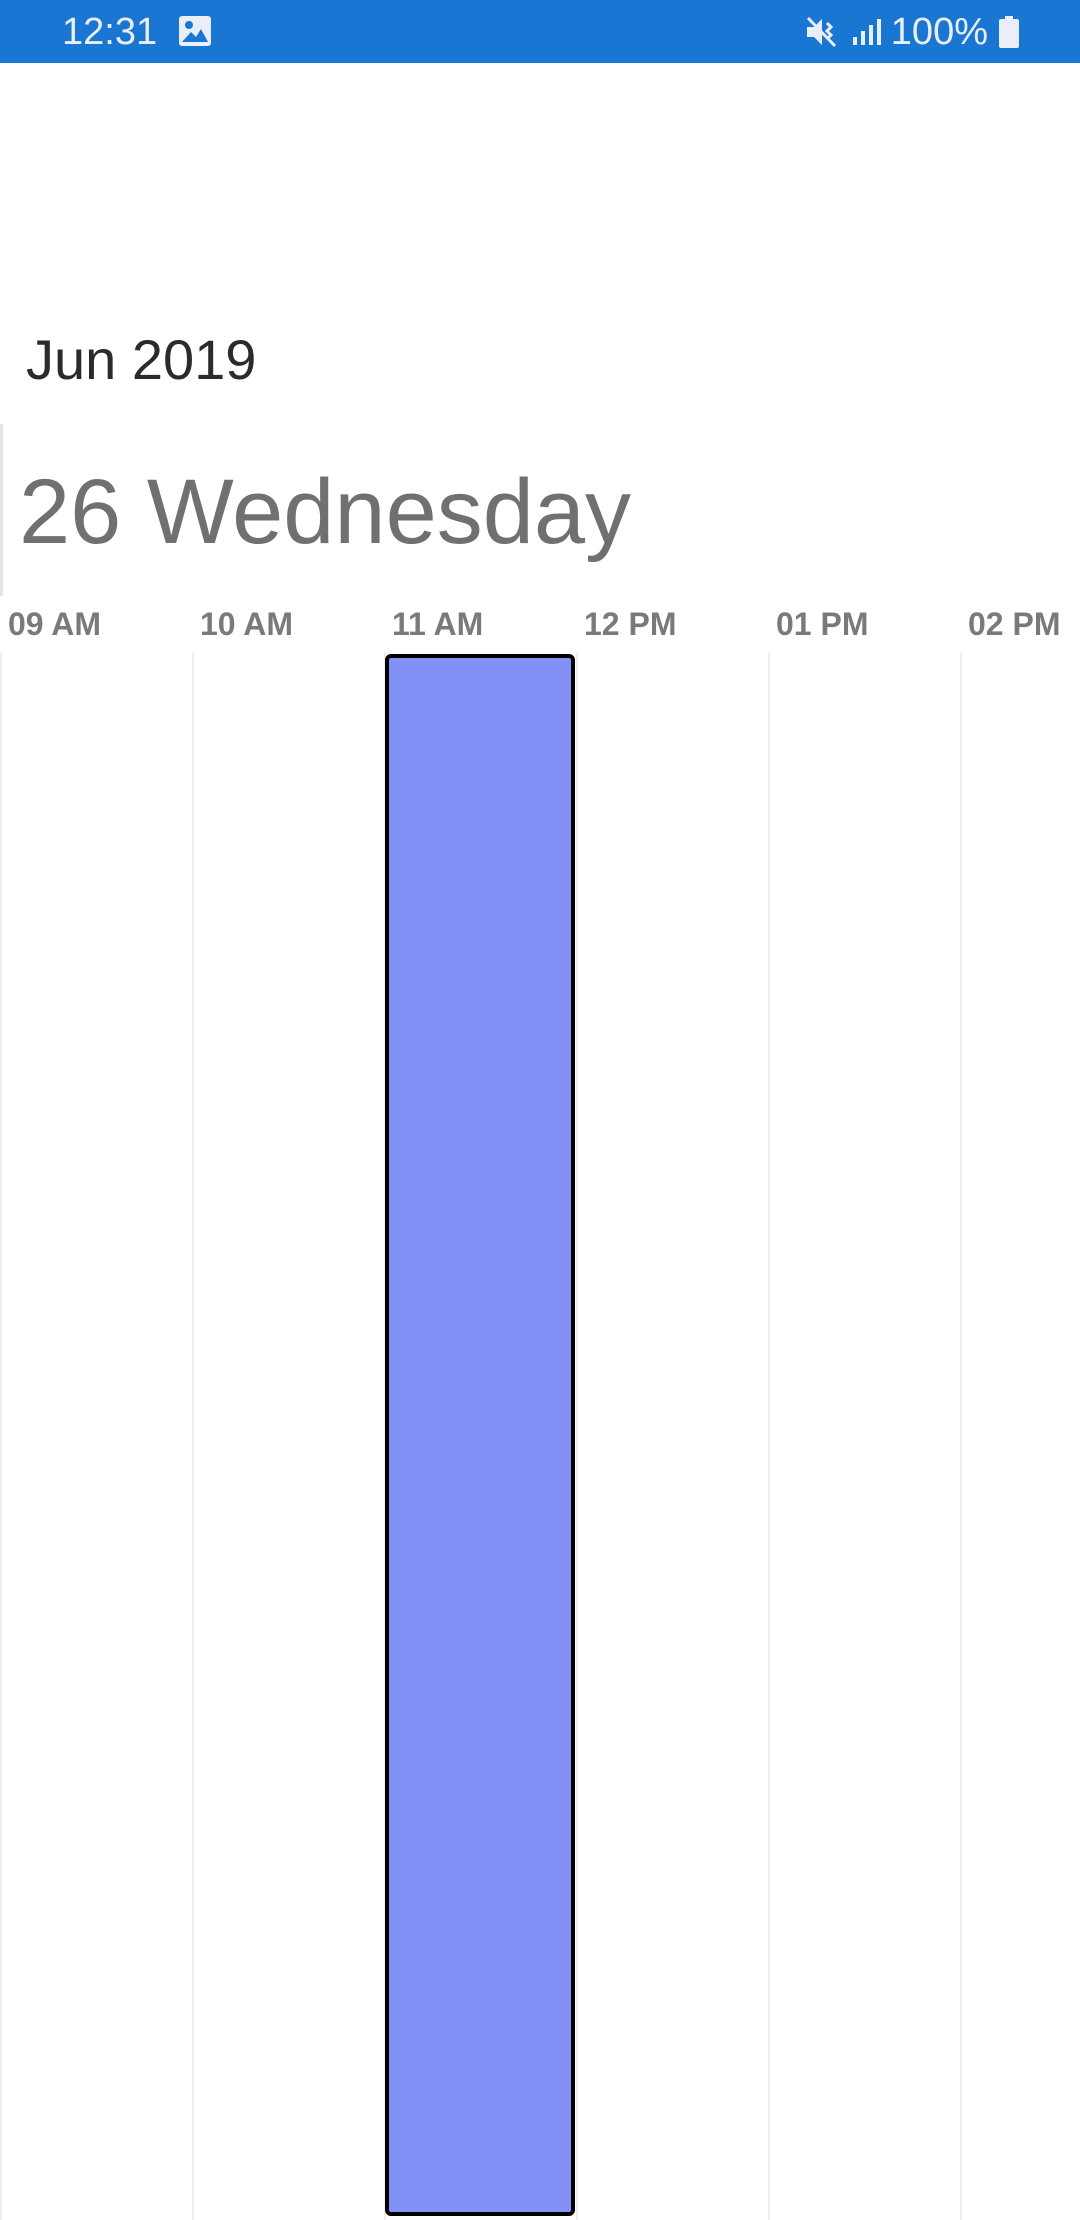 The image size is (1080, 2220). I want to click on time-slot-label: 02 PM, so click(1014, 624).